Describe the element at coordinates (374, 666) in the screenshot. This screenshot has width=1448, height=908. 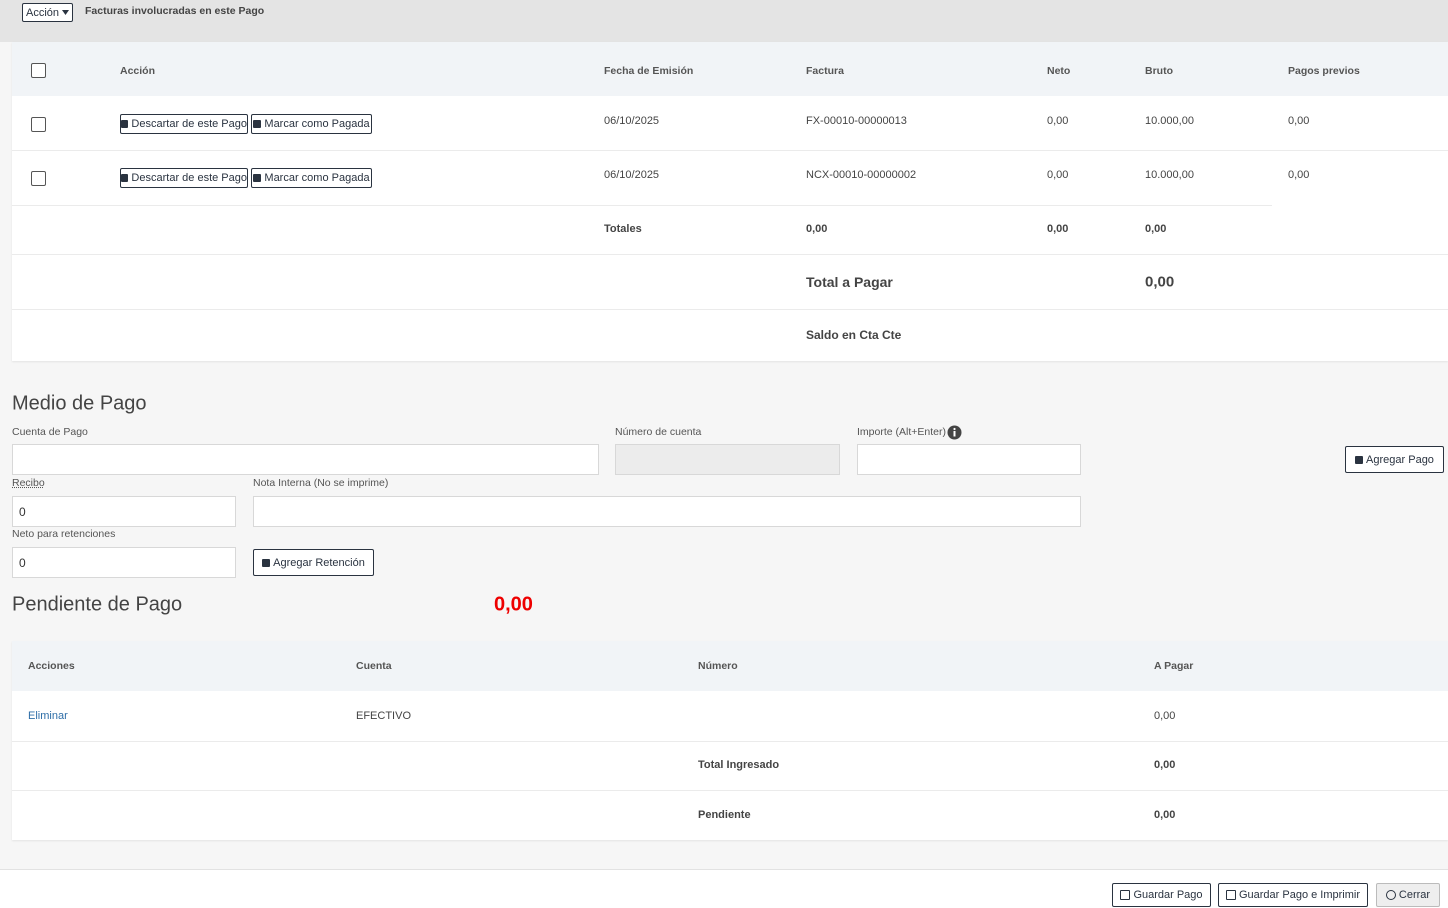
I see `column-header: Cuenta` at that location.